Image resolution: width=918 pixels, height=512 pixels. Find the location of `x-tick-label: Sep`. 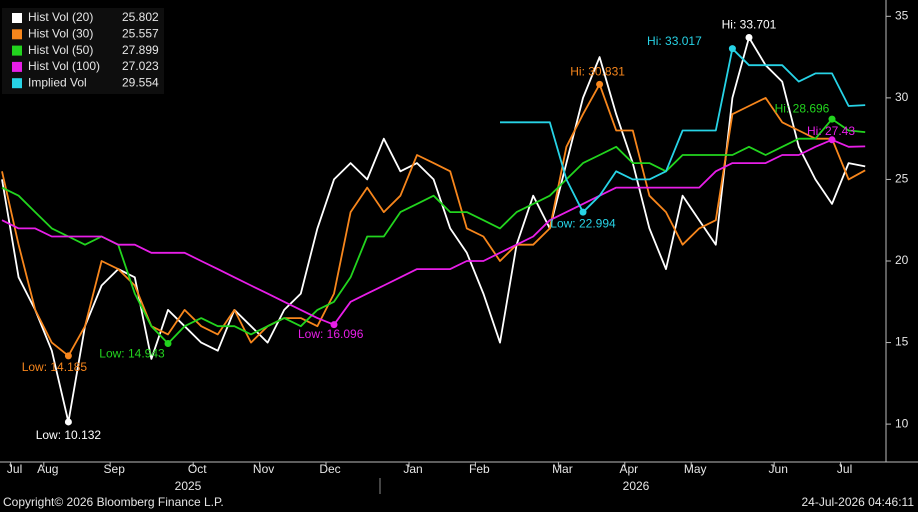

x-tick-label: Sep is located at coordinates (115, 469).